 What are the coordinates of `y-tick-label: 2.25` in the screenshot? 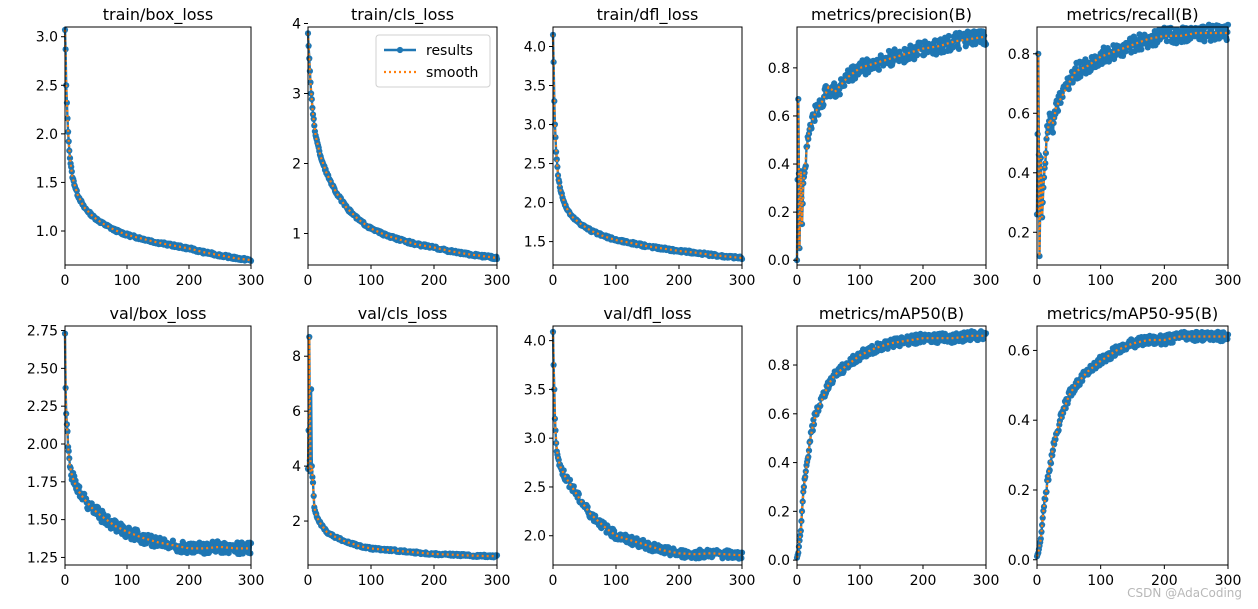 It's located at (42, 407).